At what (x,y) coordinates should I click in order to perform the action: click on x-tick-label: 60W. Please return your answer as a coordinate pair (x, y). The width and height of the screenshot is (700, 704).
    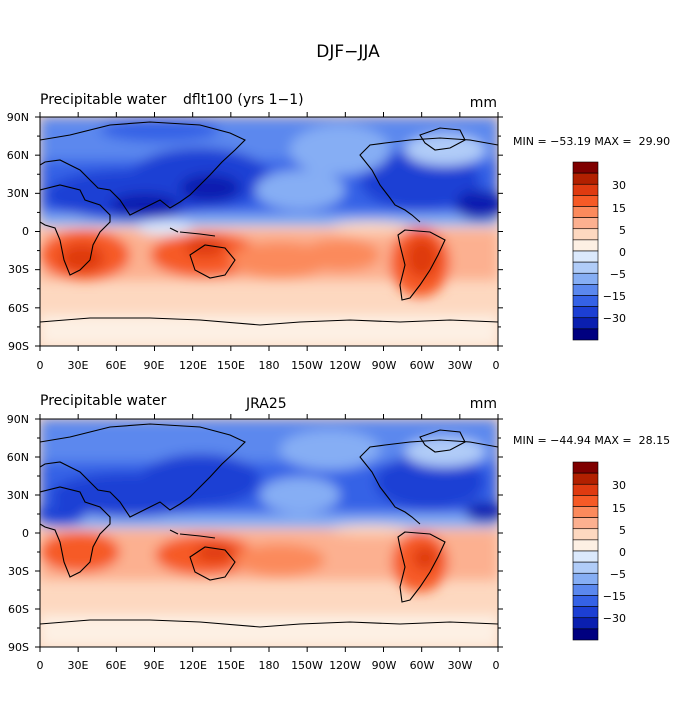
    Looking at the image, I should click on (422, 665).